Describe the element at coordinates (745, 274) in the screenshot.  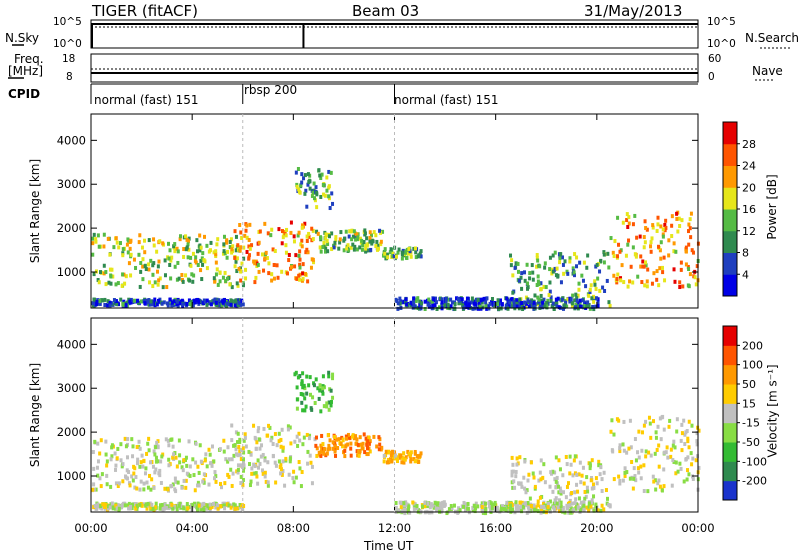
I see `colorbar-tick-label: 4` at that location.